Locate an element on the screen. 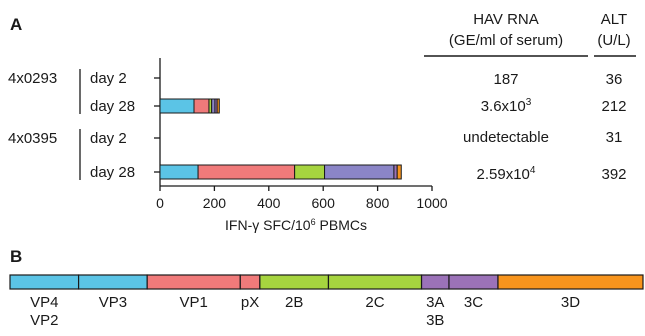 The image size is (645, 336). x-tick-label: 200 is located at coordinates (215, 203).